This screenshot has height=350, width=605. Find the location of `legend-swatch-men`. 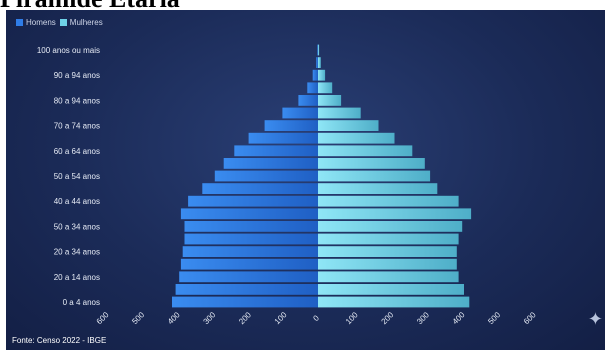

legend-swatch-men is located at coordinates (19, 22).